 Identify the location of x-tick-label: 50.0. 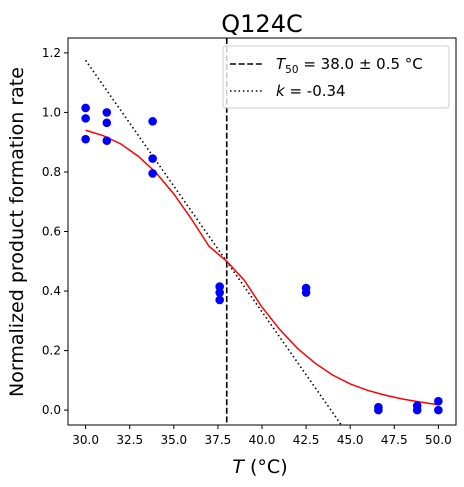
(438, 440).